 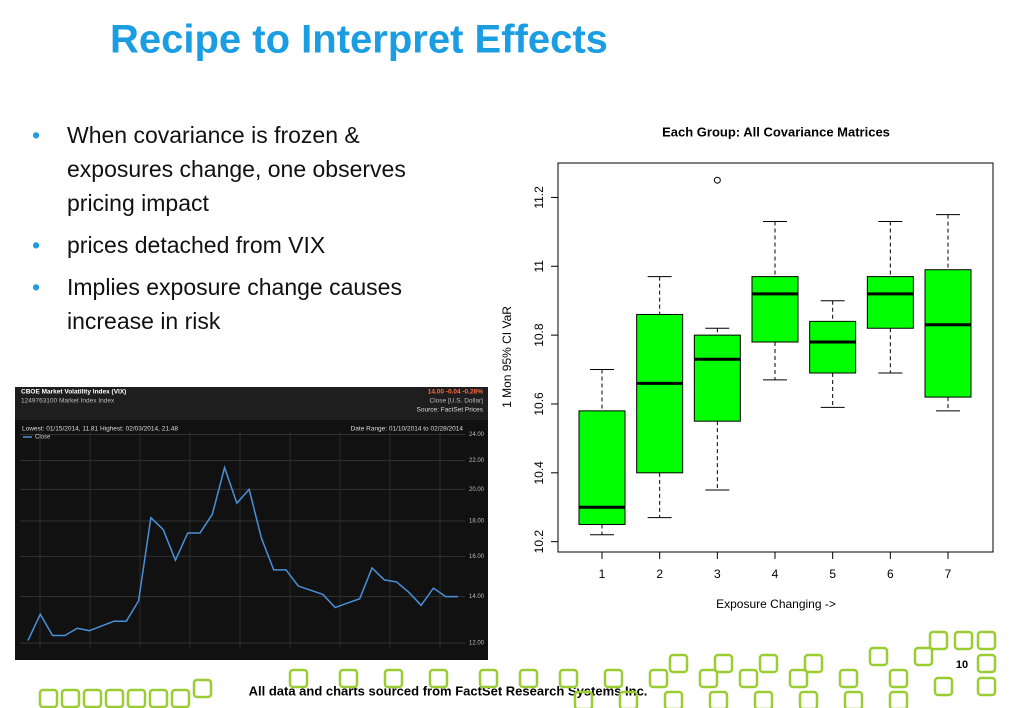 What do you see at coordinates (776, 131) in the screenshot?
I see `chart-title: Each Group: All Covariance Matrices` at bounding box center [776, 131].